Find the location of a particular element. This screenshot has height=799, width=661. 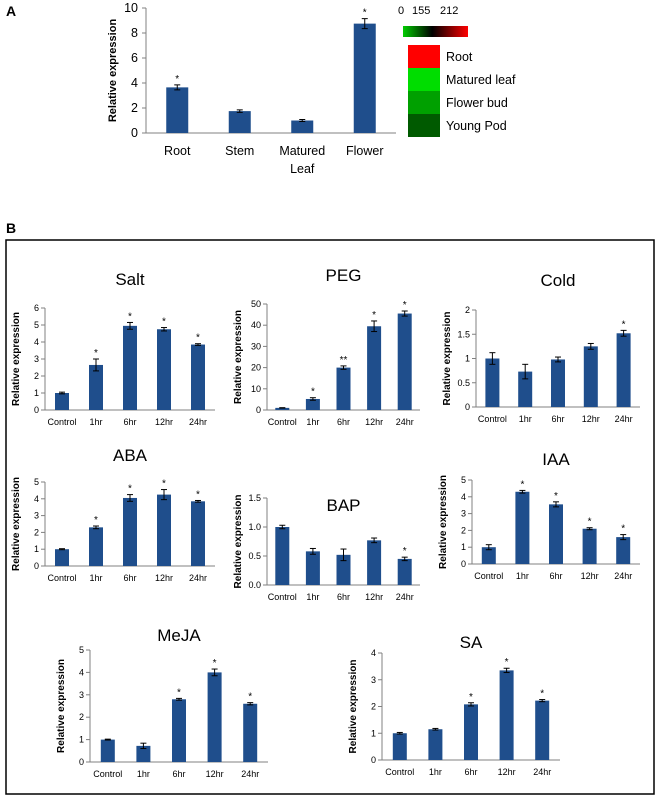

chart-title: IAA is located at coordinates (556, 459).